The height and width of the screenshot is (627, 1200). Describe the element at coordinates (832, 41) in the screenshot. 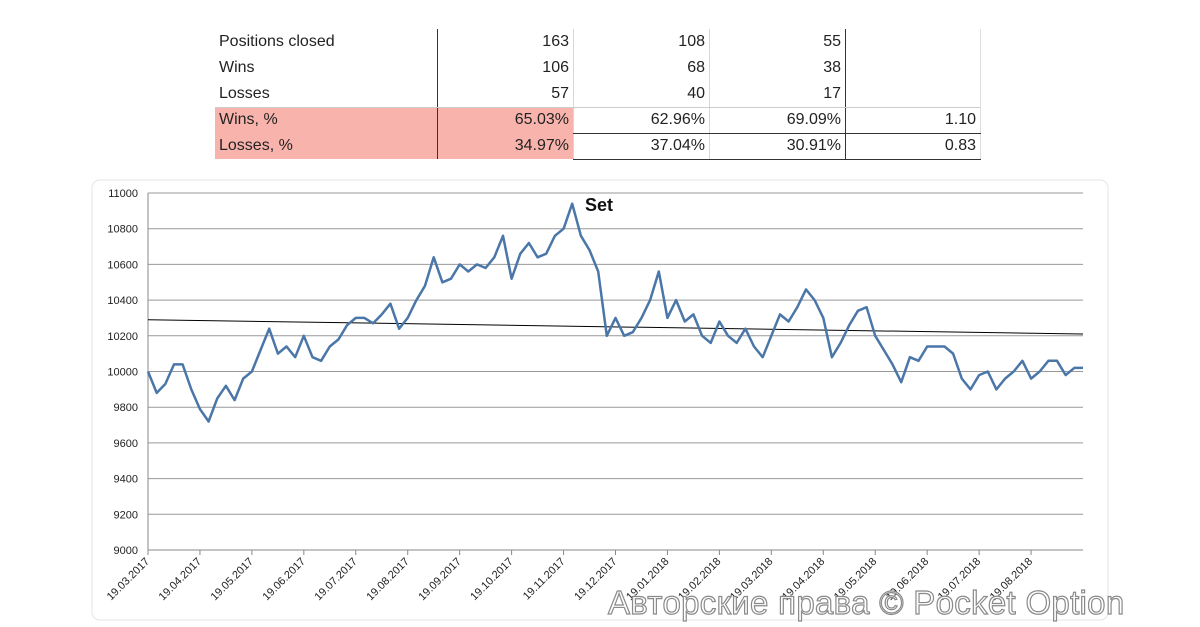

I see `cell: 55` at that location.